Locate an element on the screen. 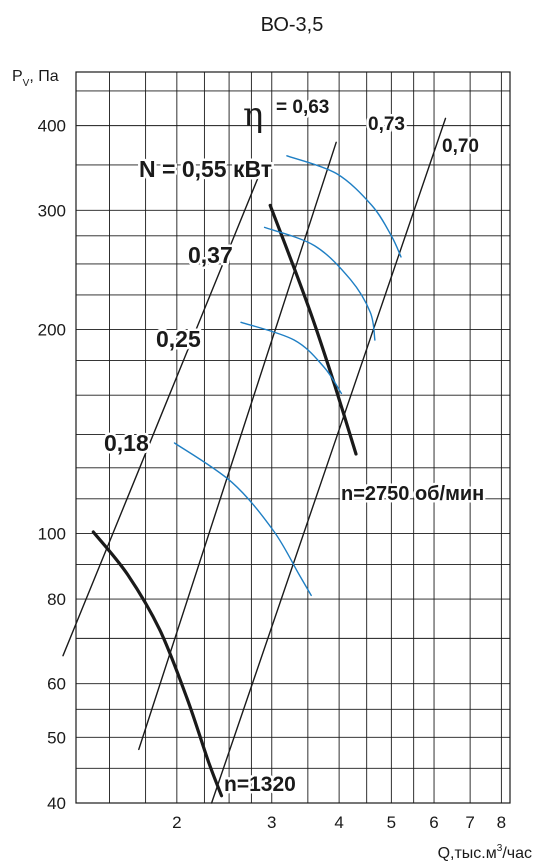 Image resolution: width=544 pixels, height=864 pixels. y-tick-label-50: 50 is located at coordinates (56, 737).